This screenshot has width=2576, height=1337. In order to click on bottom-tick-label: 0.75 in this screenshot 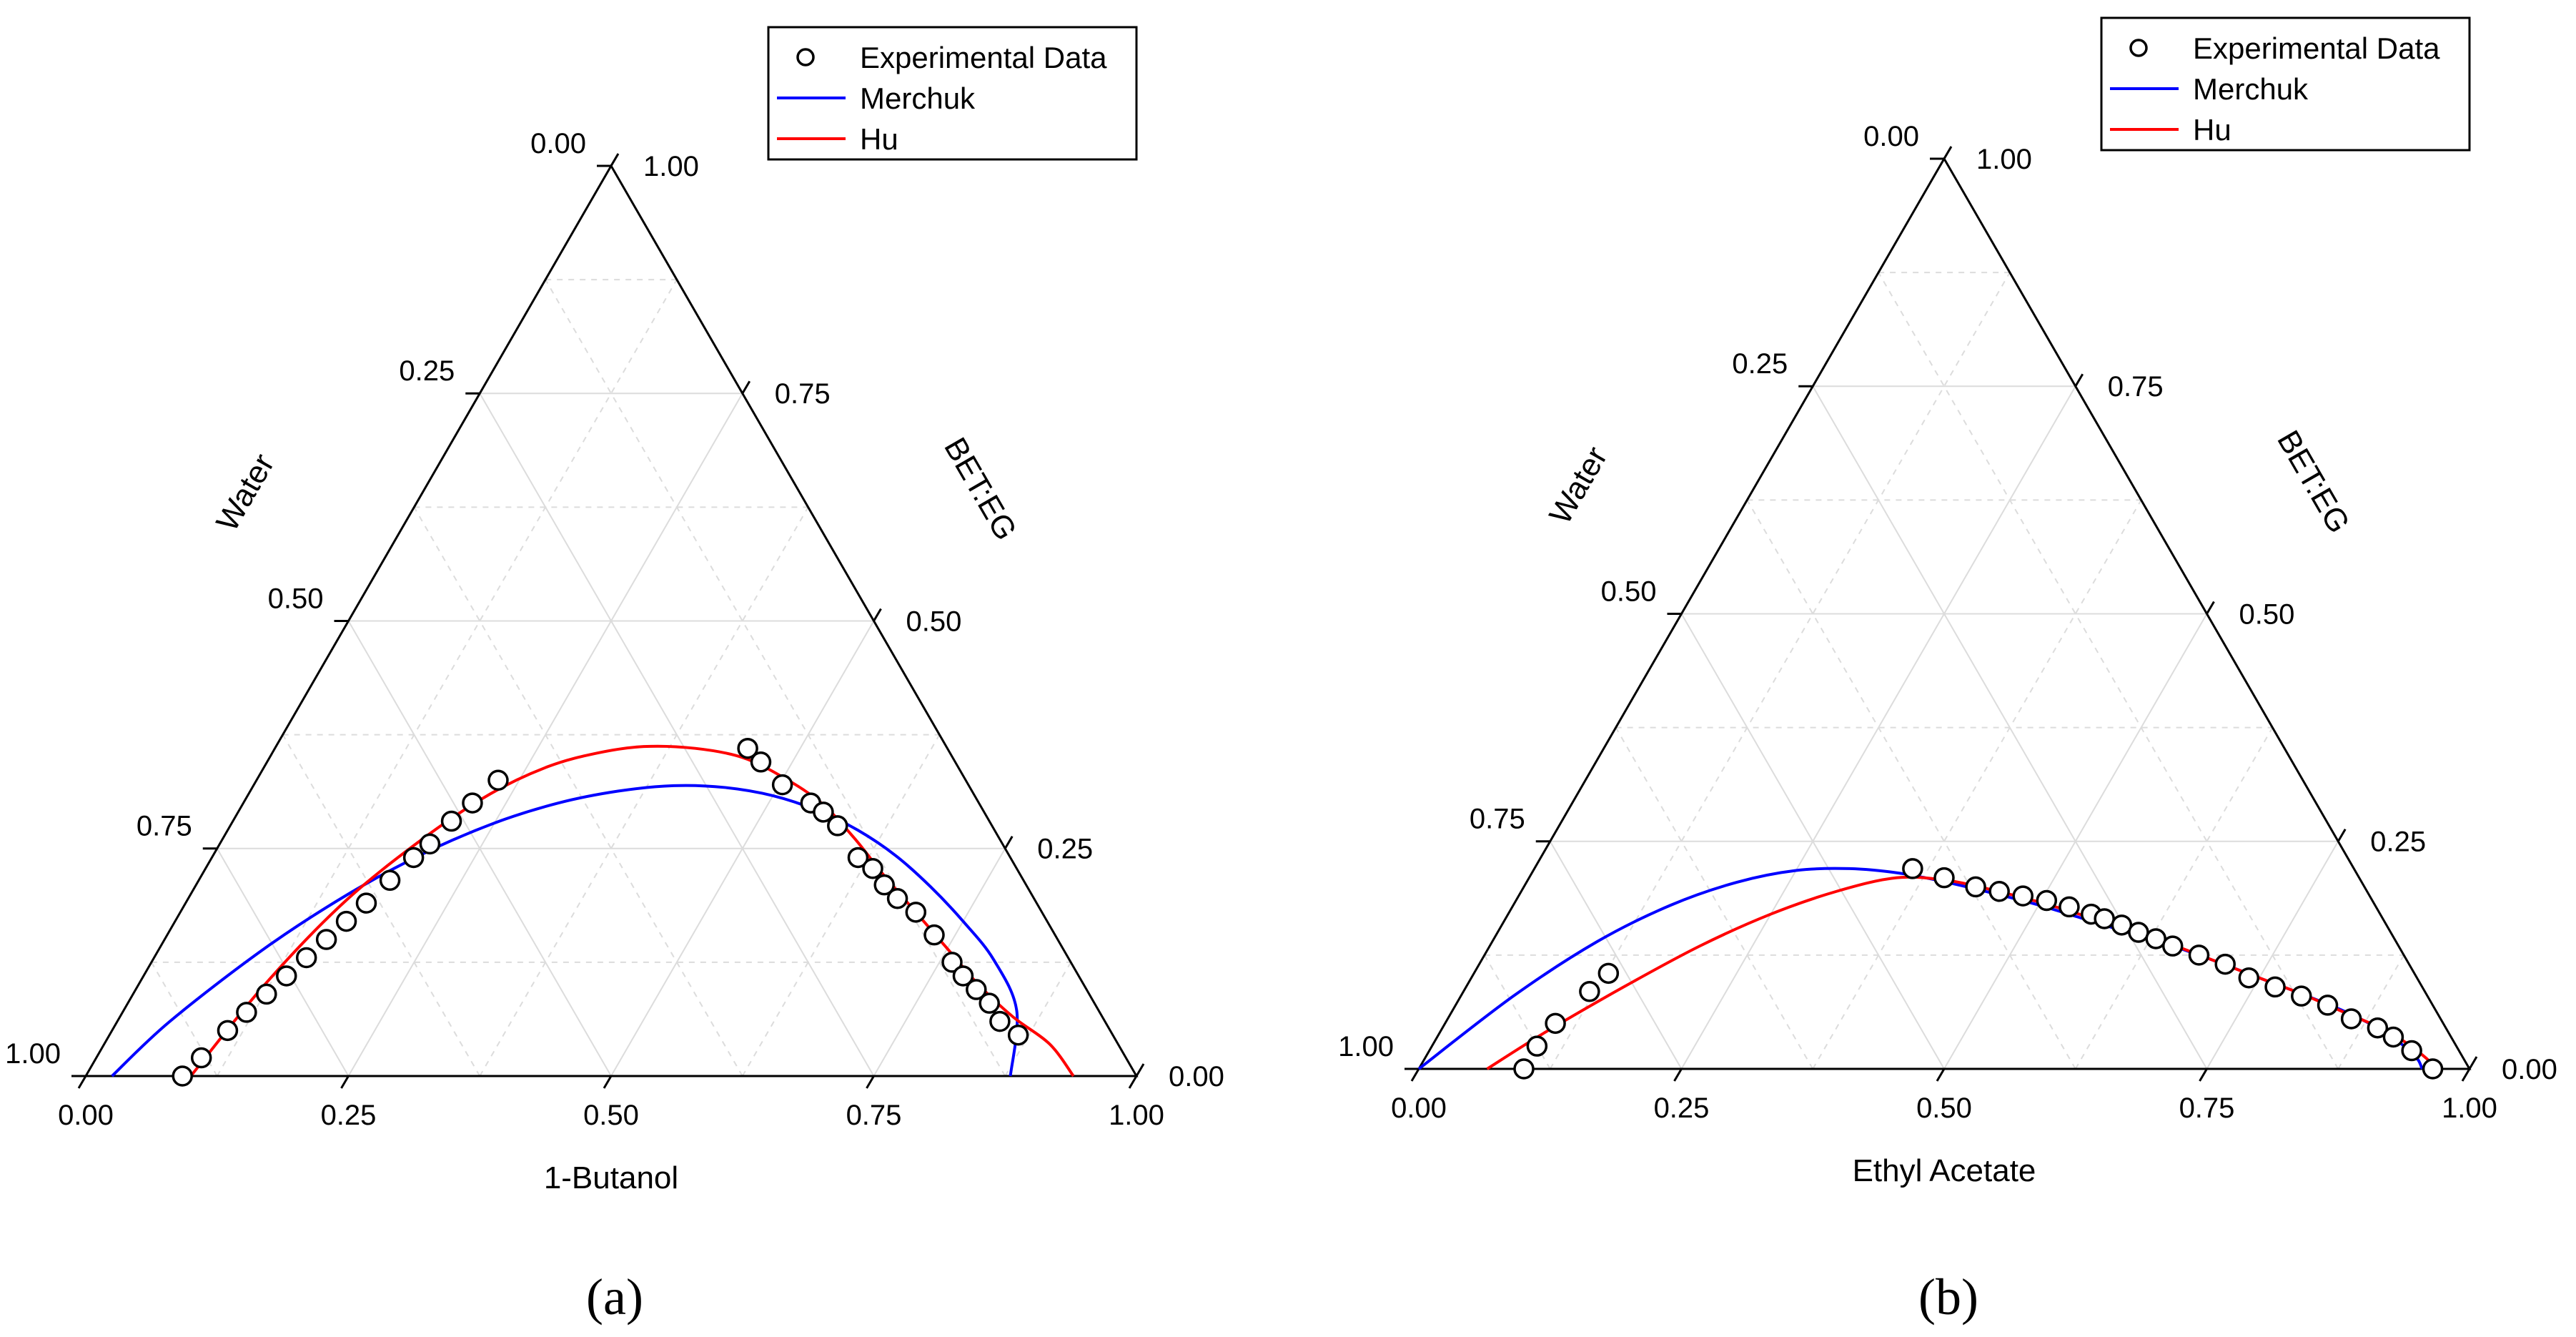, I will do `click(2207, 1108)`.